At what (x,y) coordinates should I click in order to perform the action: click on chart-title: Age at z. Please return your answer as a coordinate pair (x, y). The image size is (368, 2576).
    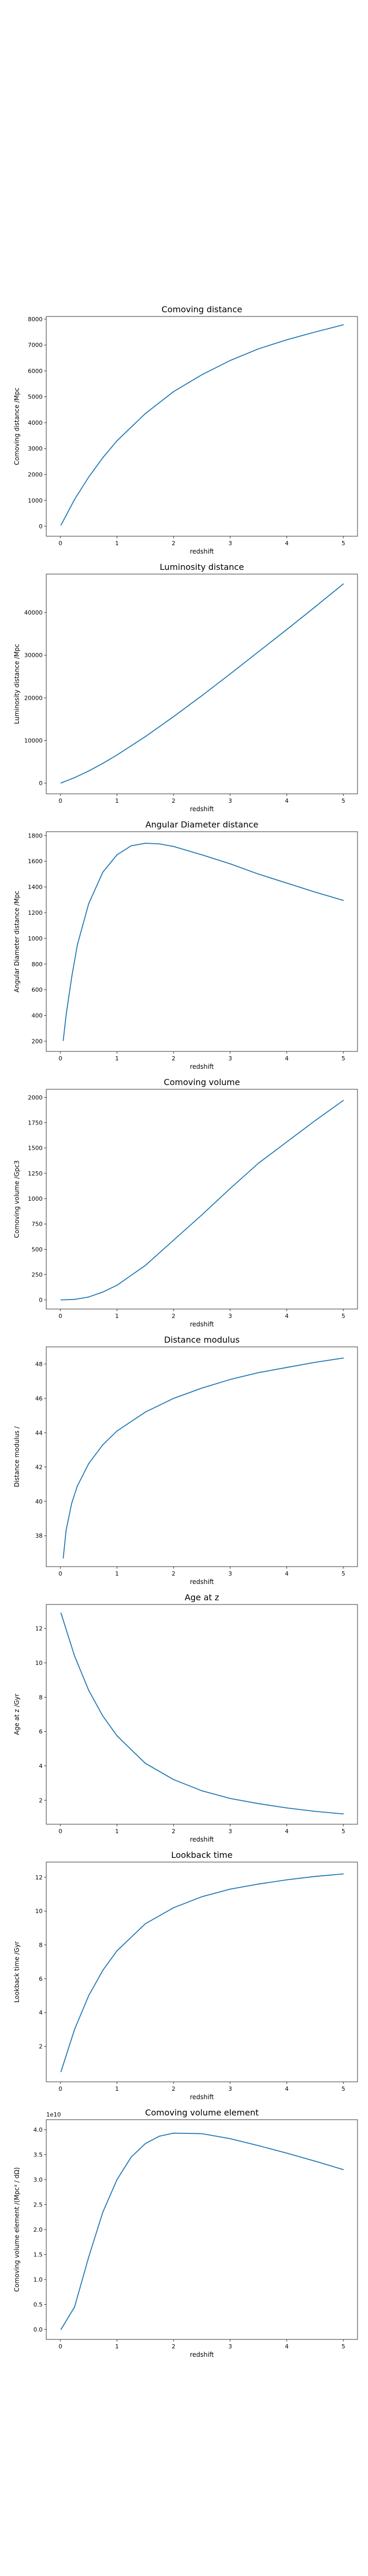
    Looking at the image, I should click on (202, 1597).